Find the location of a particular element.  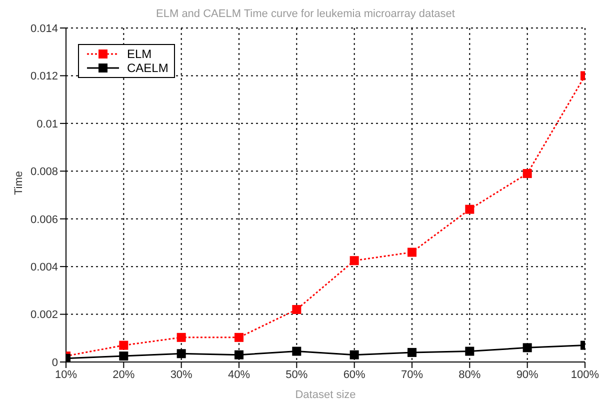

y-tick-label: 0.012 is located at coordinates (44, 76).